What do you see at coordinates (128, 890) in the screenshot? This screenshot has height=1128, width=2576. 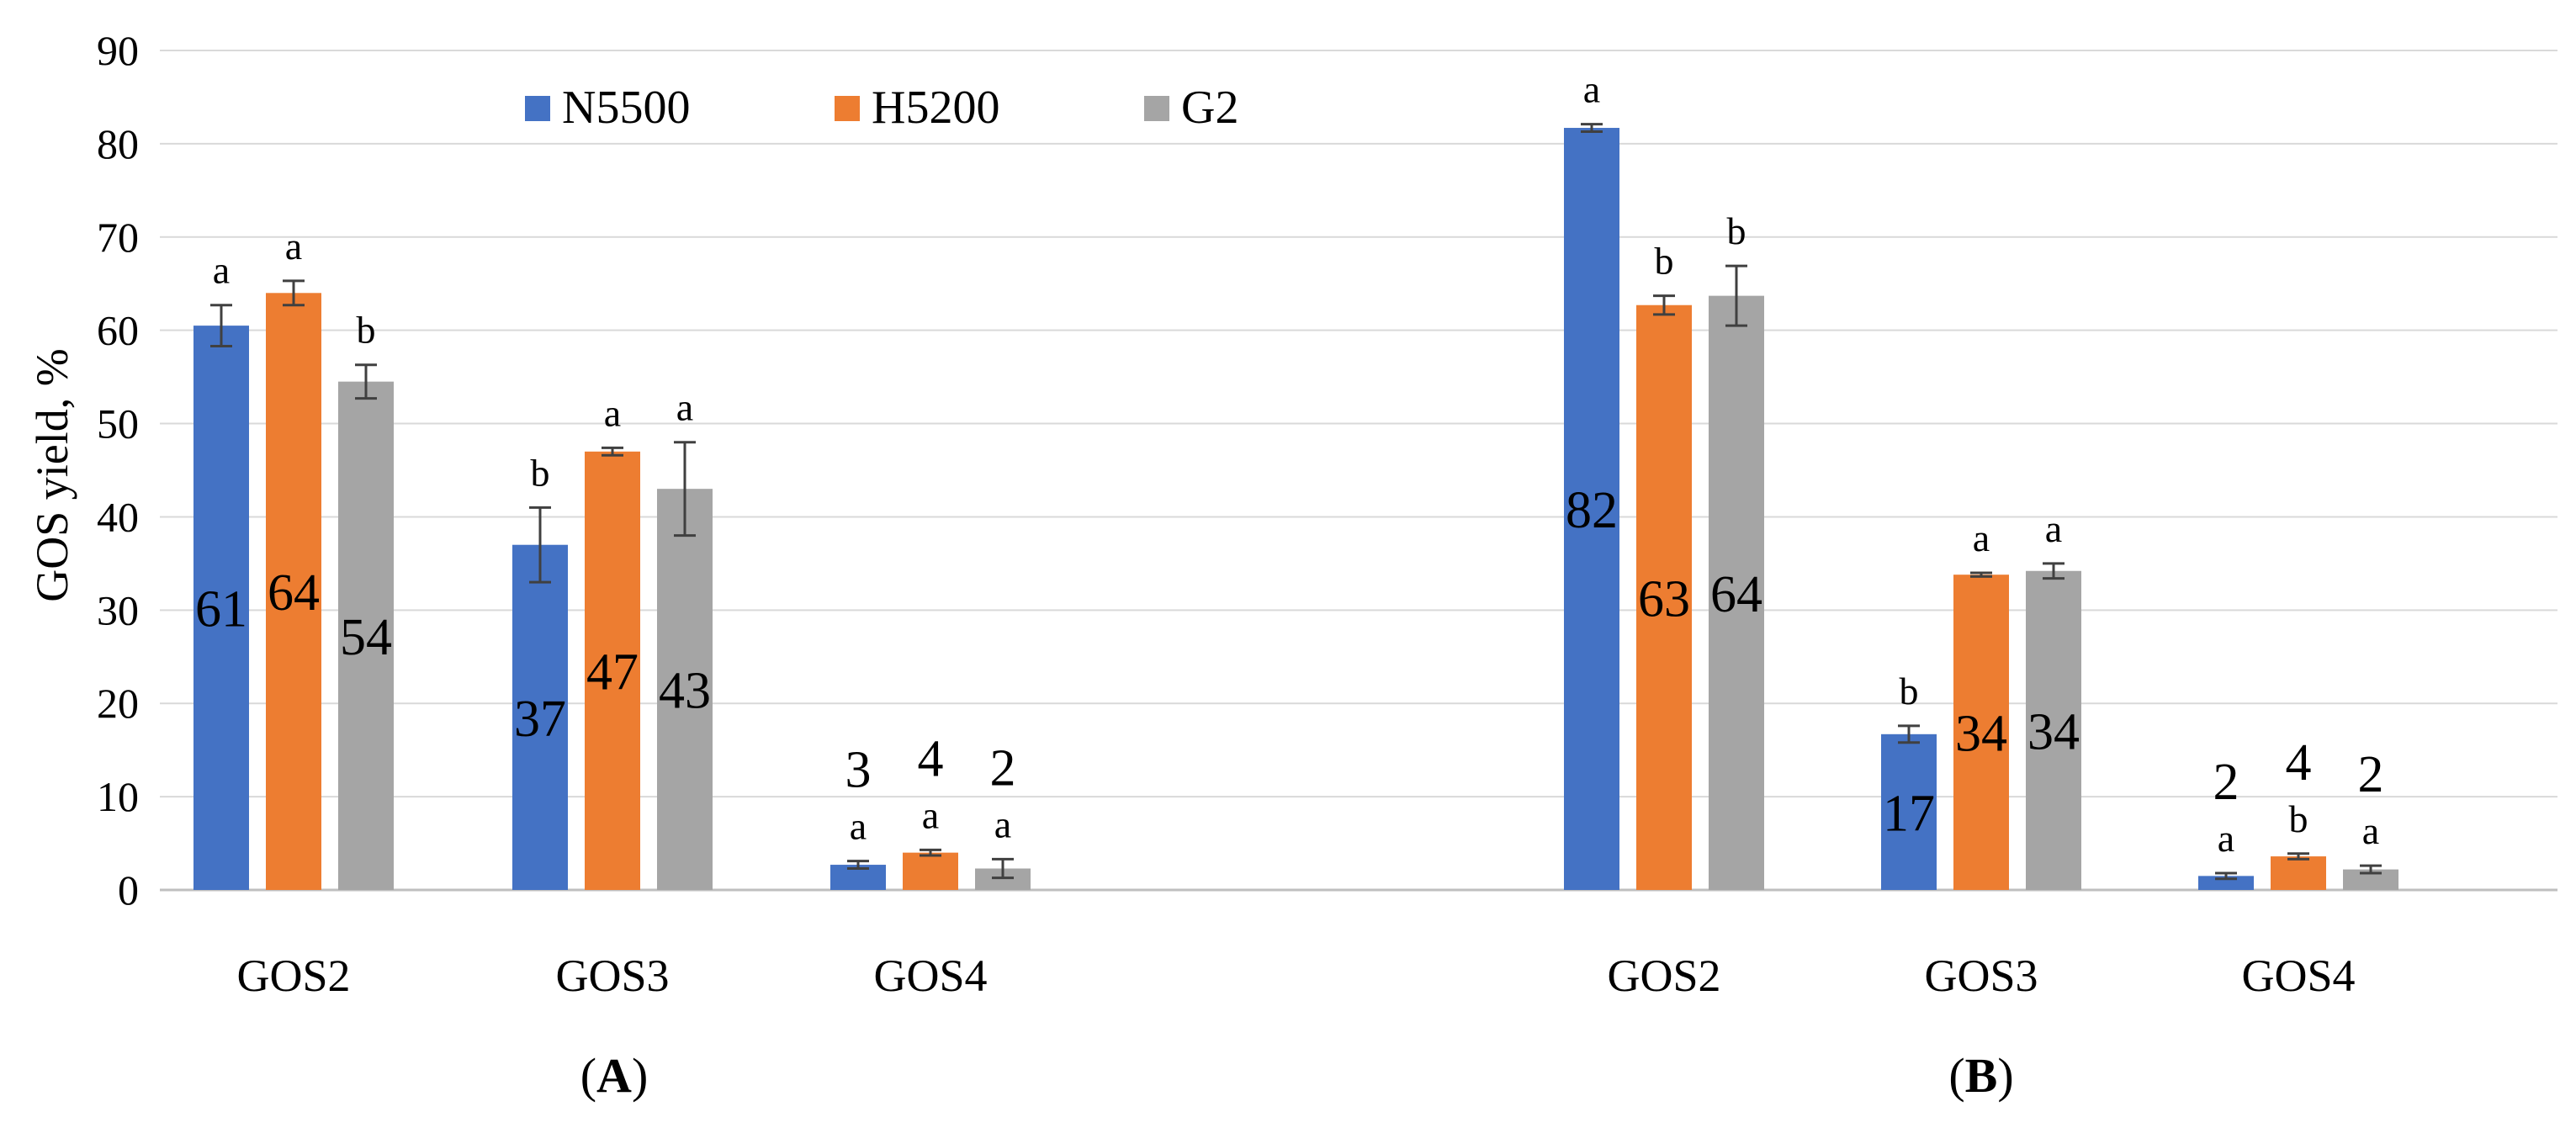 I see `y-tick-label: 0` at bounding box center [128, 890].